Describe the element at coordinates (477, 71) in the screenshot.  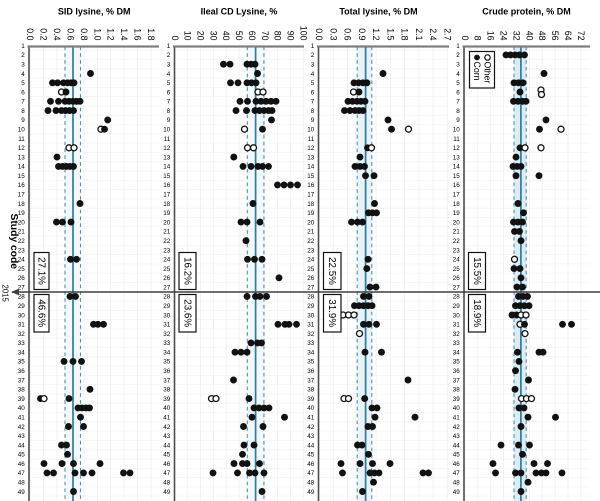
I see `svg-text: Corn` at that location.